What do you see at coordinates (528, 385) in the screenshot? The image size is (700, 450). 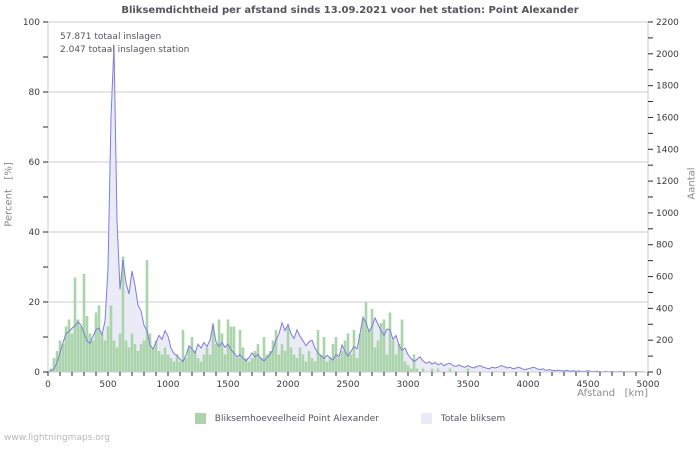 I see `svg-text: 4000` at bounding box center [528, 385].